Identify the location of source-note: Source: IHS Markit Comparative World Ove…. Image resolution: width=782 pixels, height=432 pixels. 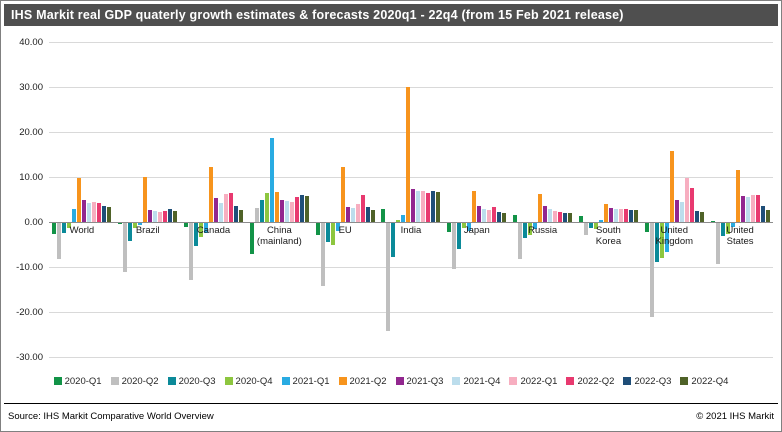
(111, 416).